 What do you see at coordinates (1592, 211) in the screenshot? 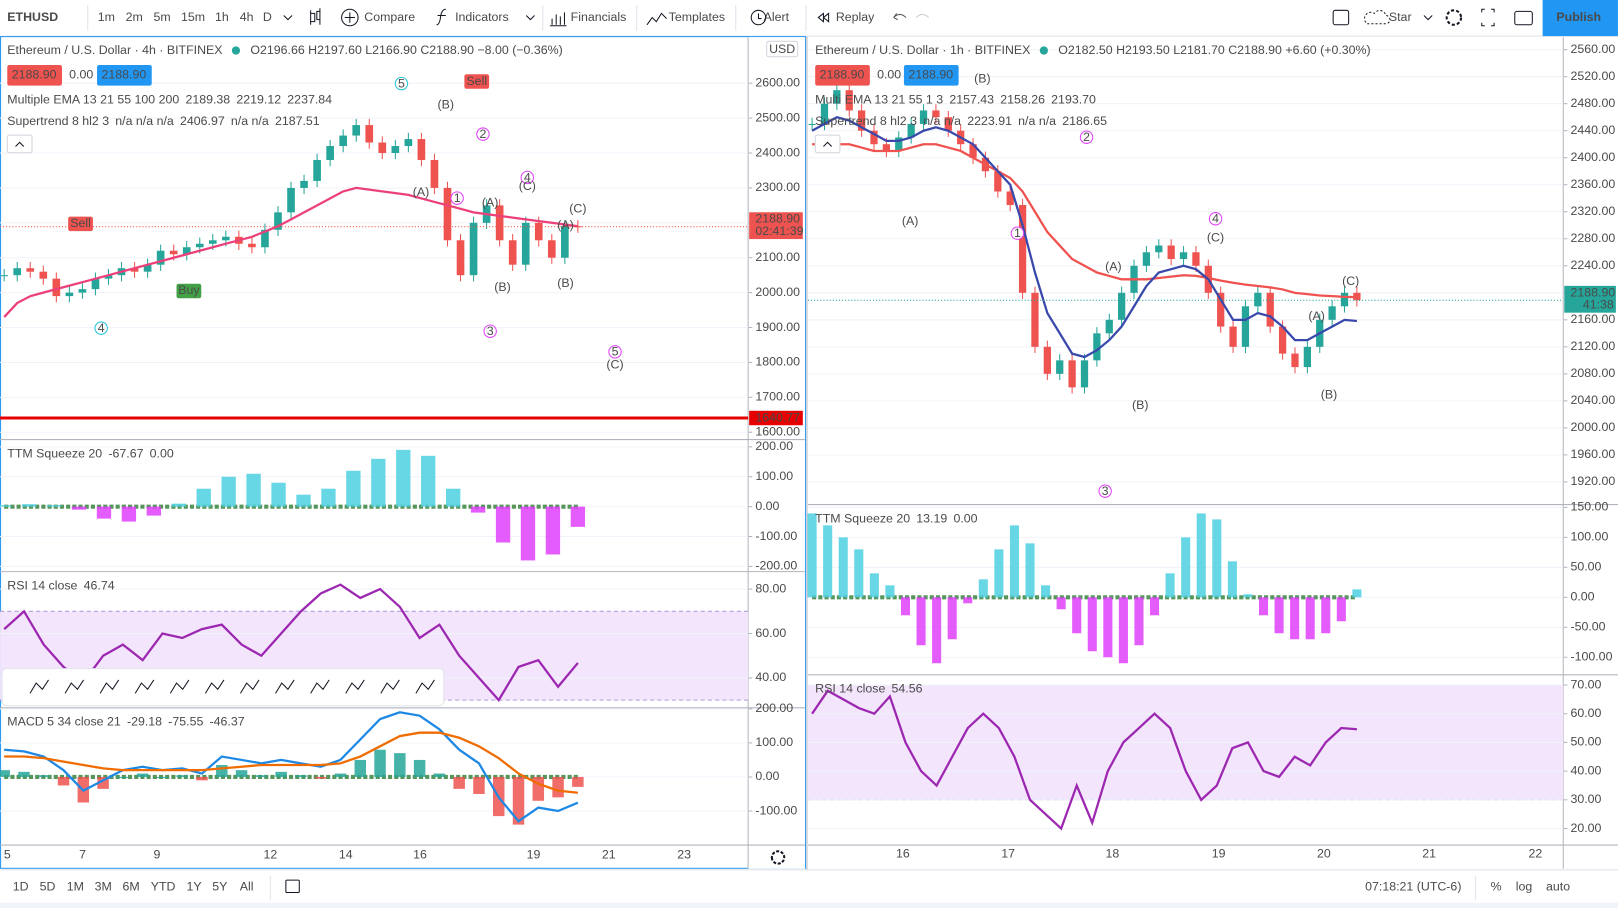
I see `y-tick-label: 2320.00` at bounding box center [1592, 211].